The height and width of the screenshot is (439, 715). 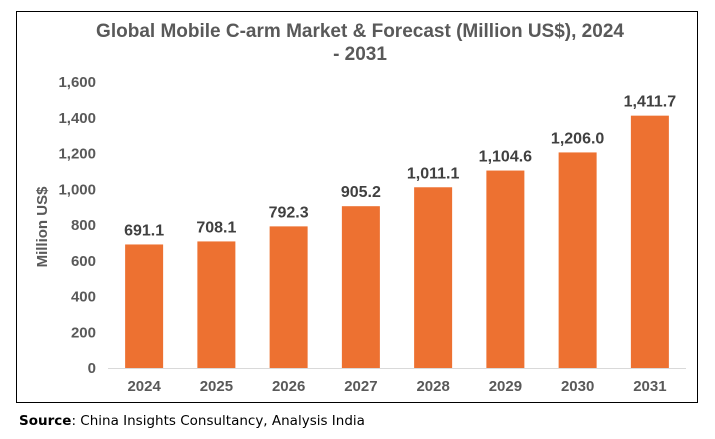 I want to click on bar-2029, so click(x=505, y=269).